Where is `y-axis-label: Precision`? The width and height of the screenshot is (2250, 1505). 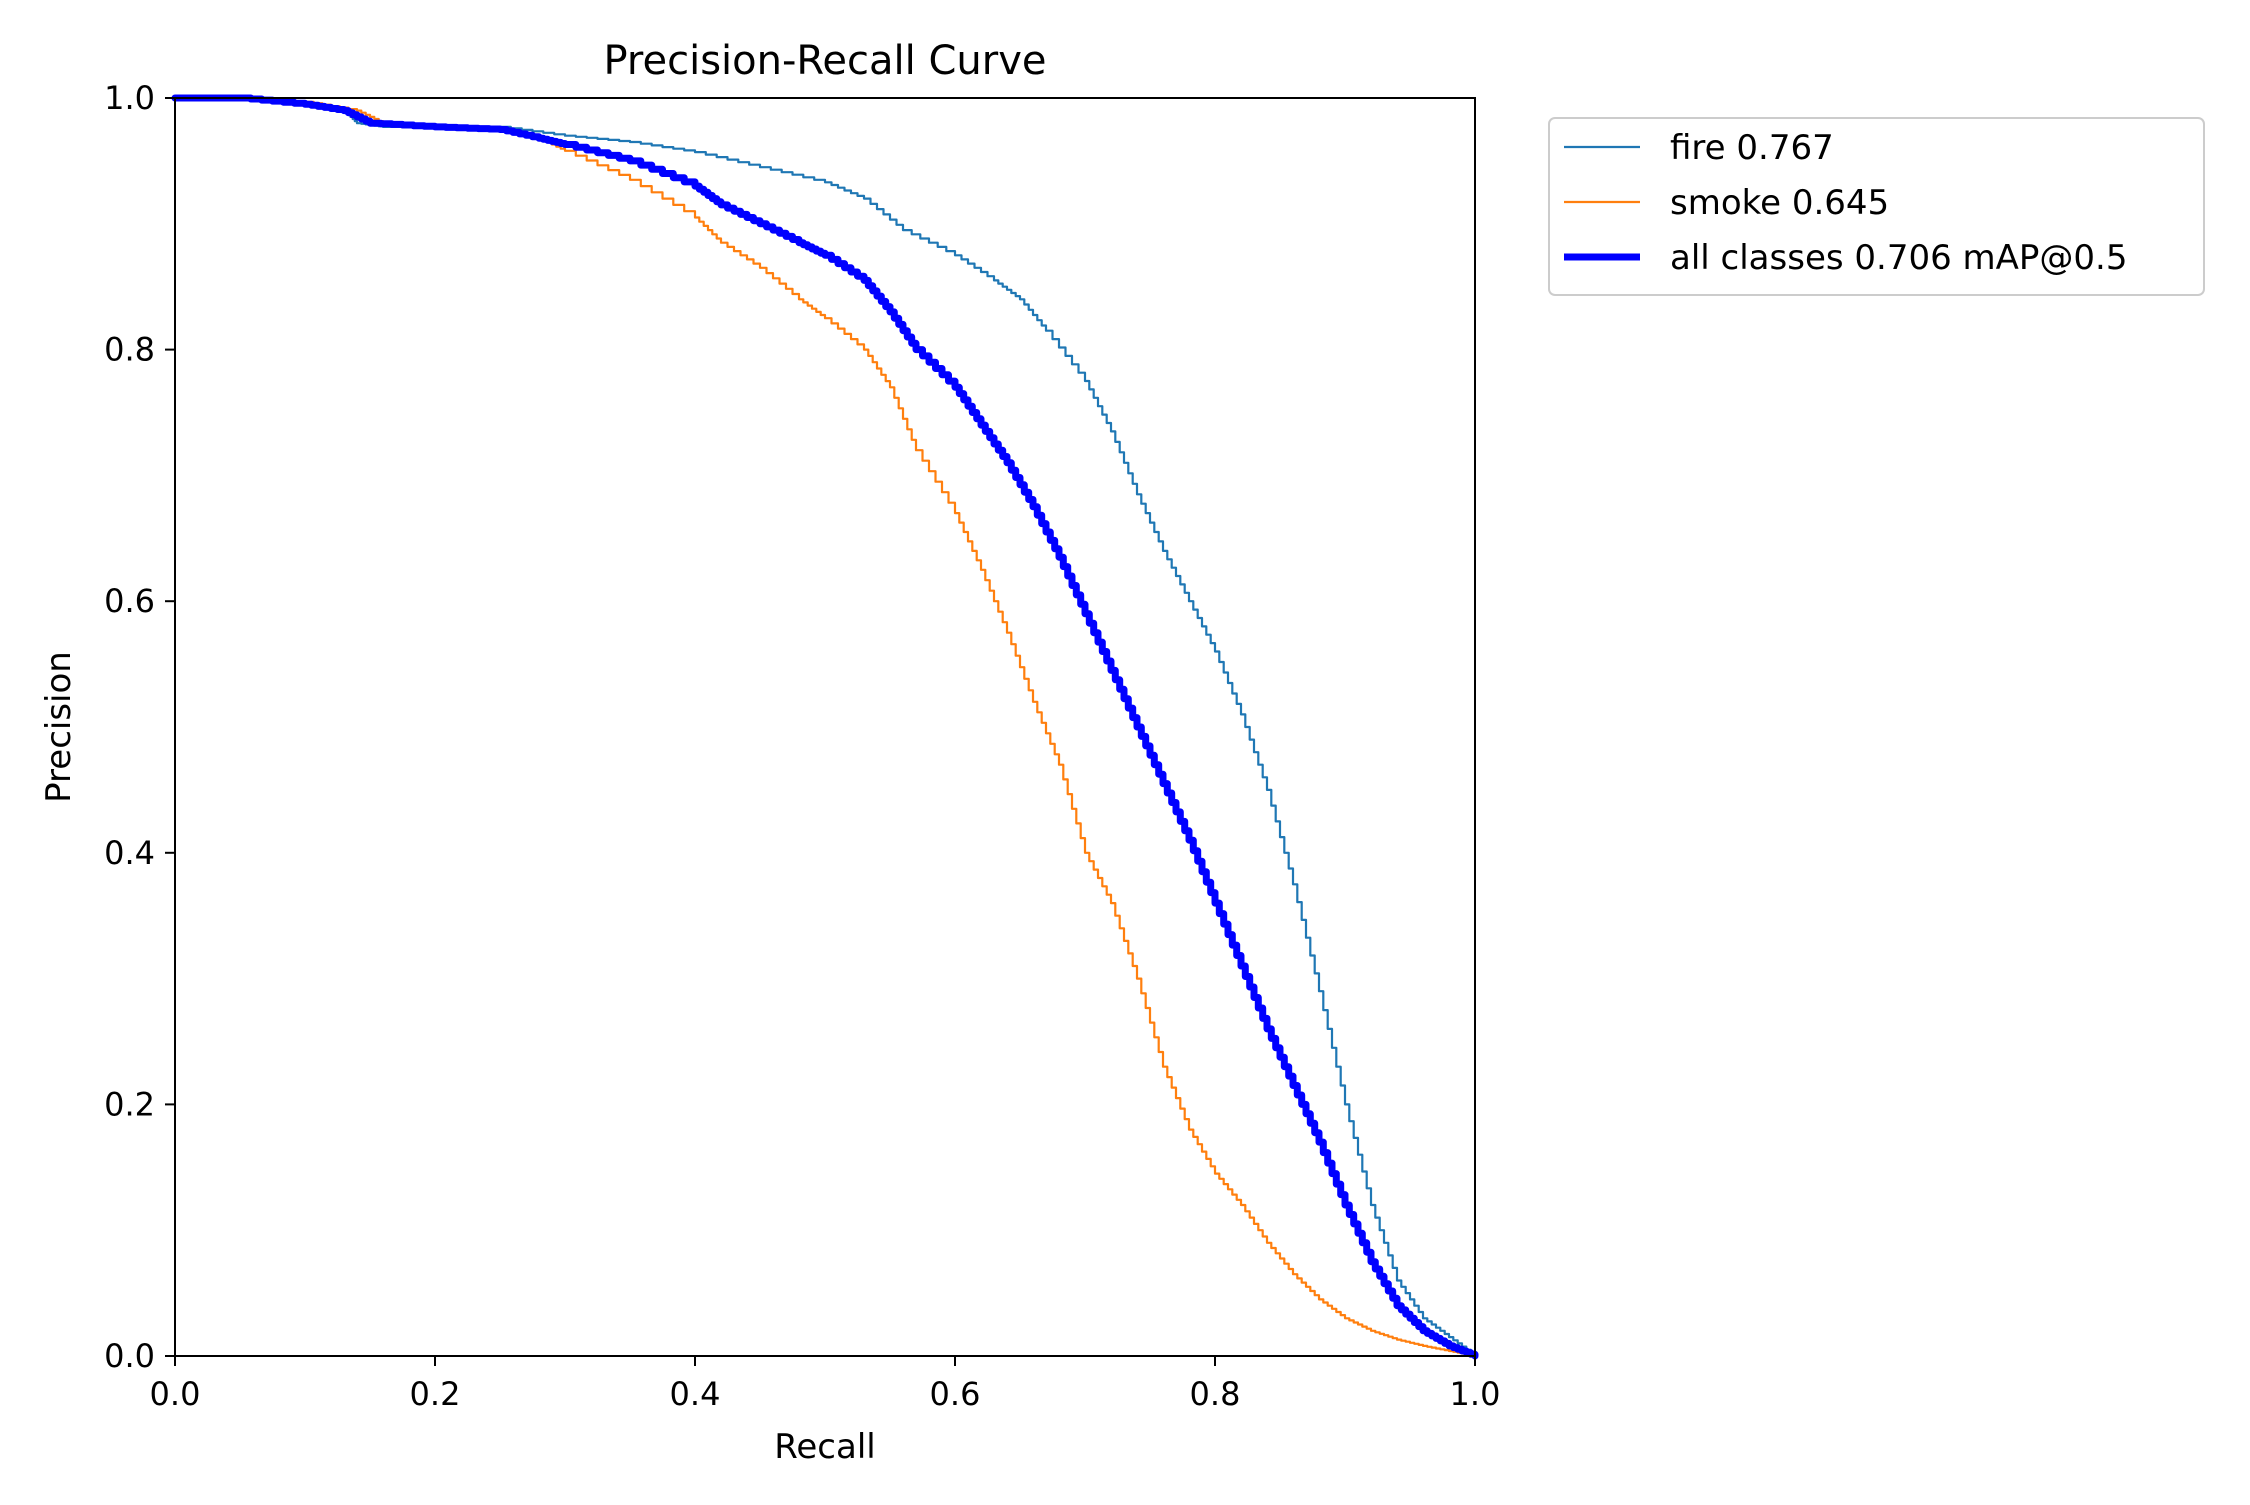
y-axis-label: Precision is located at coordinates (59, 727).